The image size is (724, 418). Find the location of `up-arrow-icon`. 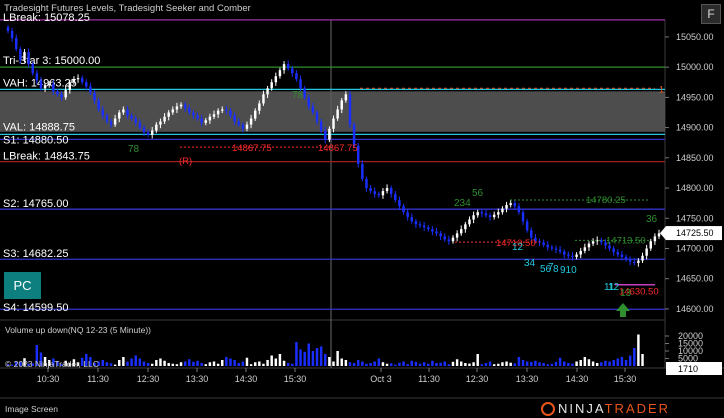

up-arrow-icon is located at coordinates (623, 310).